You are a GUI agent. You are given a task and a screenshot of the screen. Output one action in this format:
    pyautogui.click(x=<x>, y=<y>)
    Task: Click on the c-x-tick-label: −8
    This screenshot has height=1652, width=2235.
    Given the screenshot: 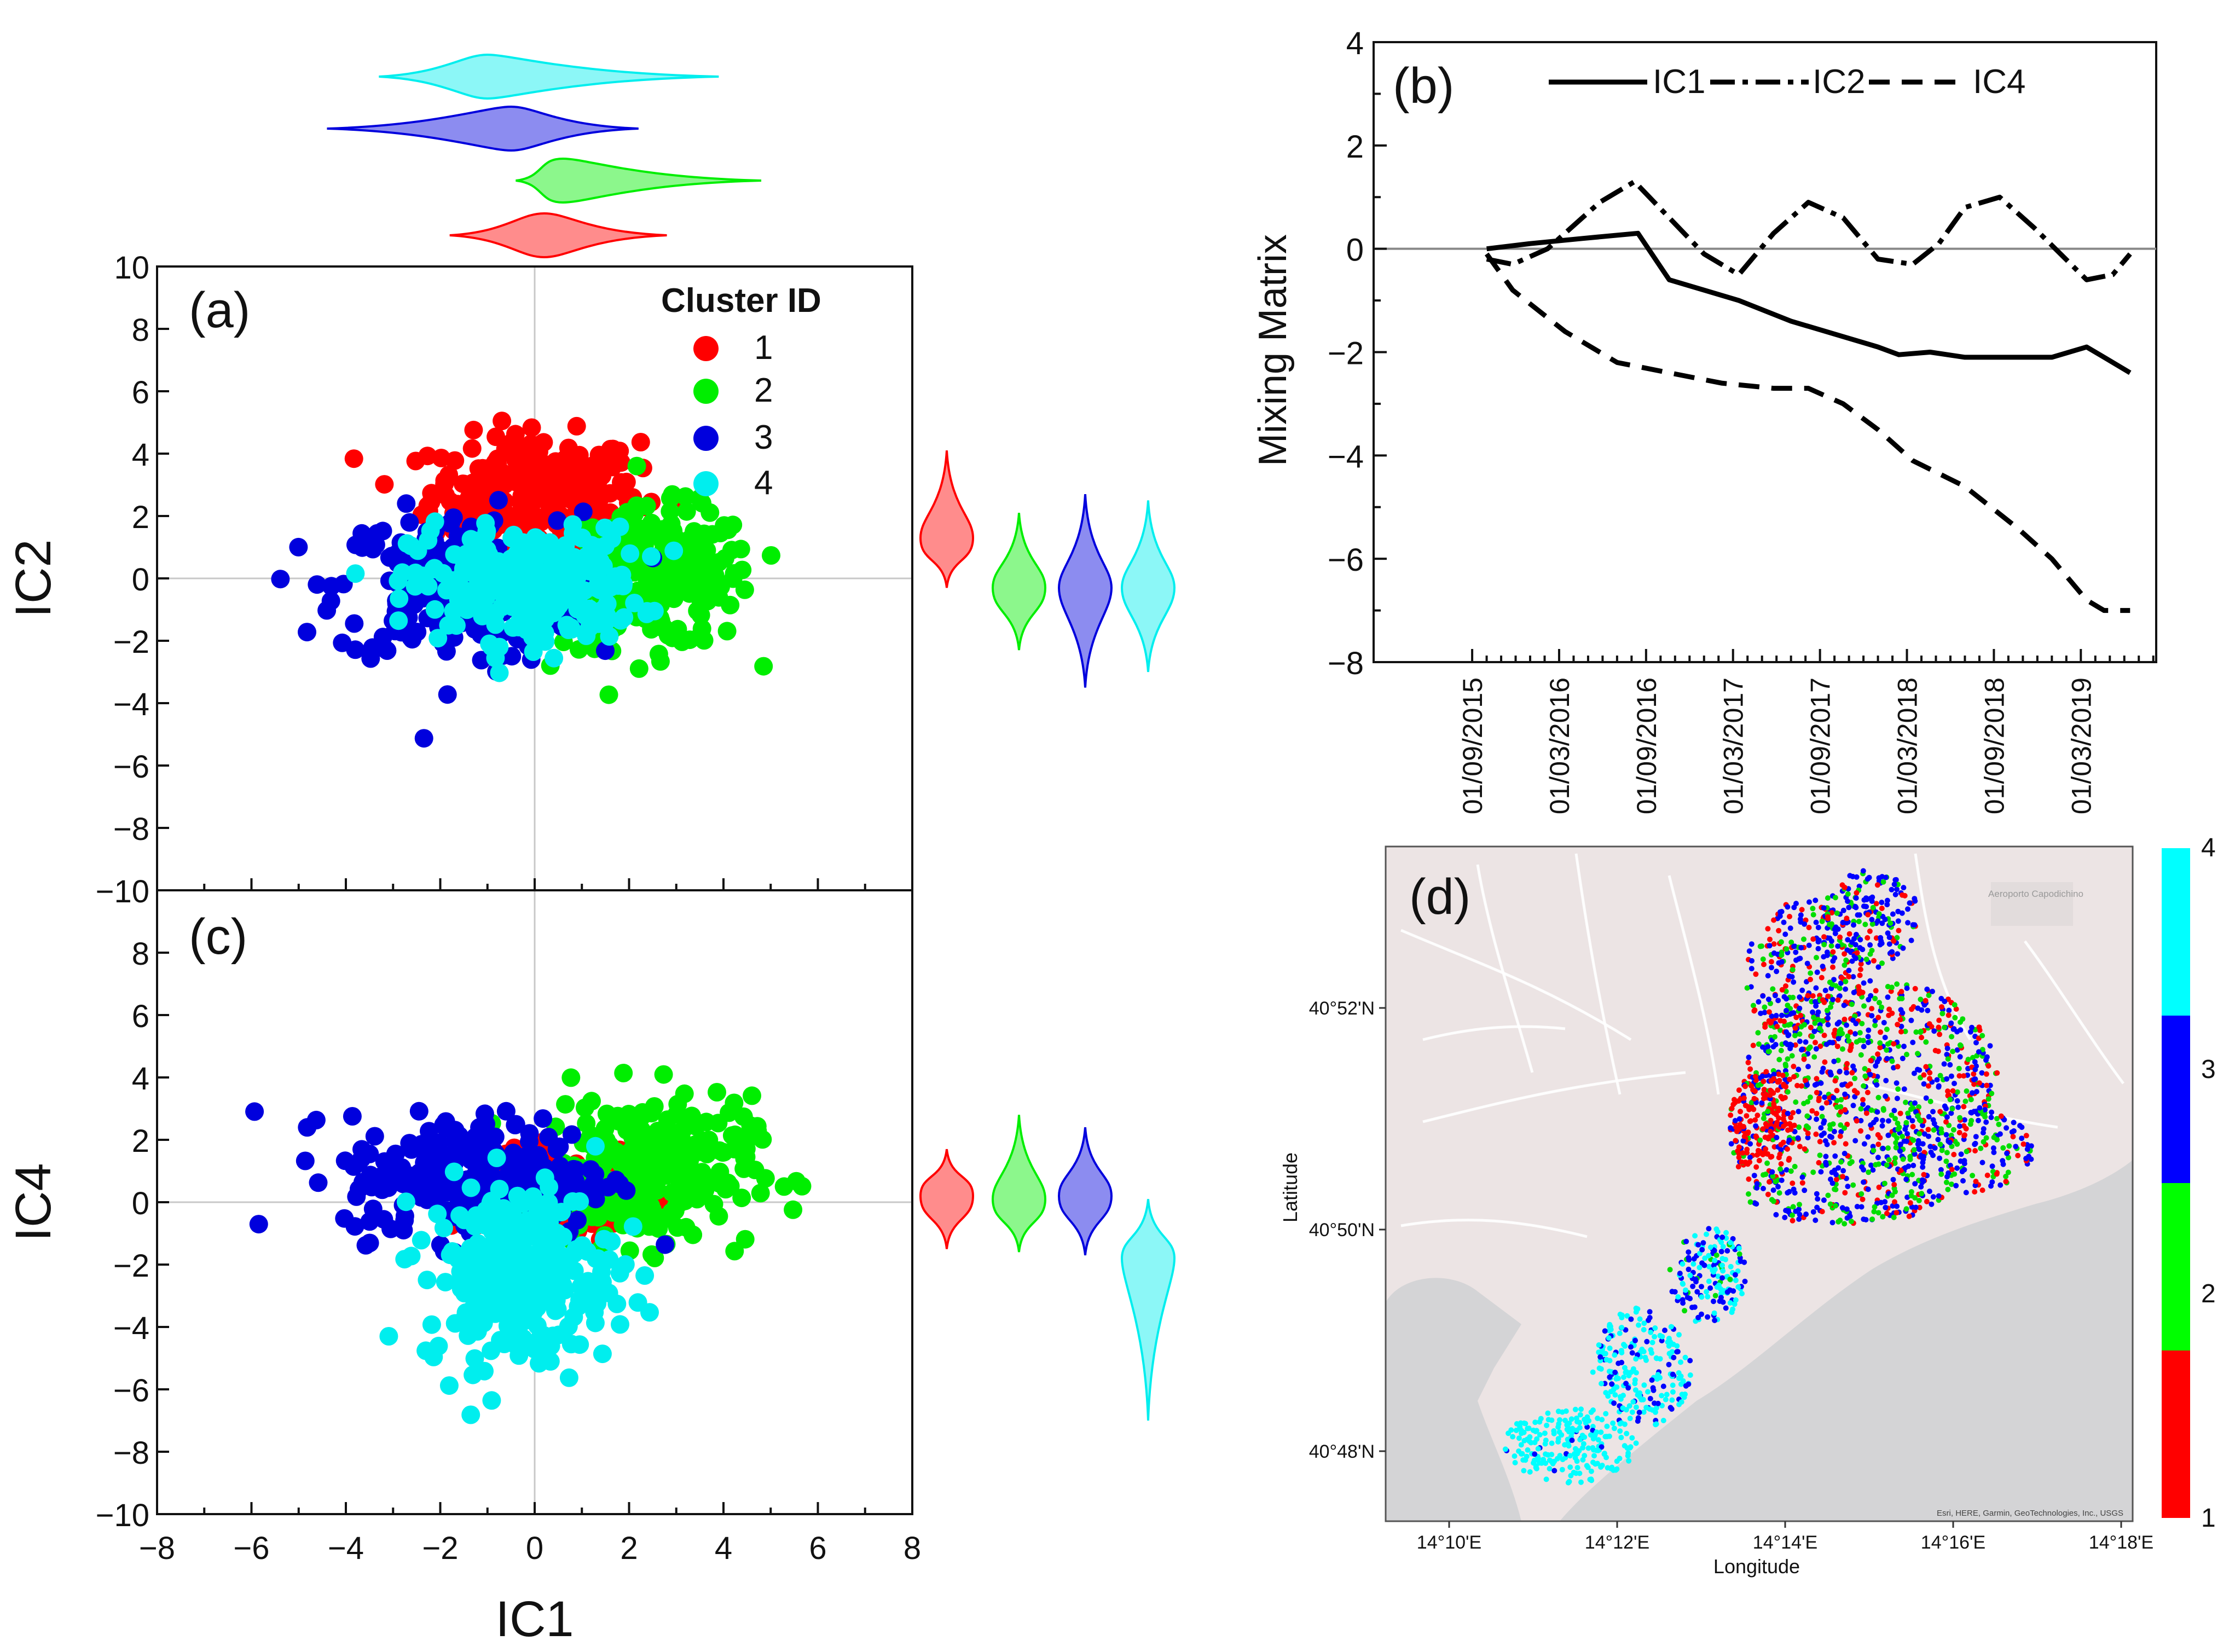 What is the action you would take?
    pyautogui.click(x=157, y=1548)
    